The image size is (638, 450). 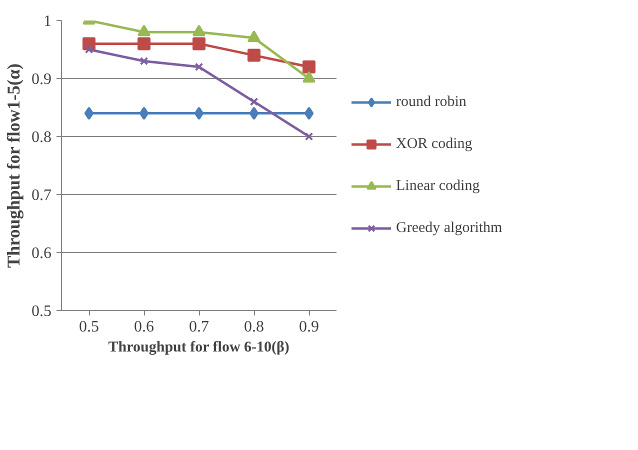 What do you see at coordinates (449, 228) in the screenshot?
I see `legend-label: Greedy algorithm` at bounding box center [449, 228].